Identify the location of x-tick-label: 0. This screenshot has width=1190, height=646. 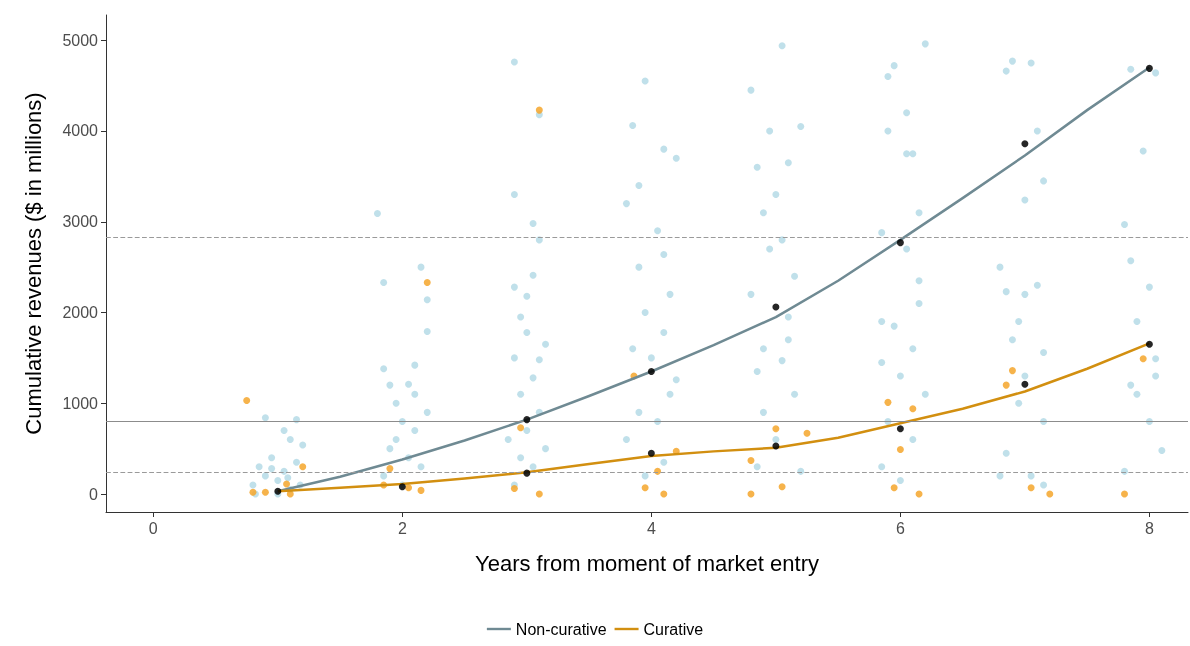
(153, 528).